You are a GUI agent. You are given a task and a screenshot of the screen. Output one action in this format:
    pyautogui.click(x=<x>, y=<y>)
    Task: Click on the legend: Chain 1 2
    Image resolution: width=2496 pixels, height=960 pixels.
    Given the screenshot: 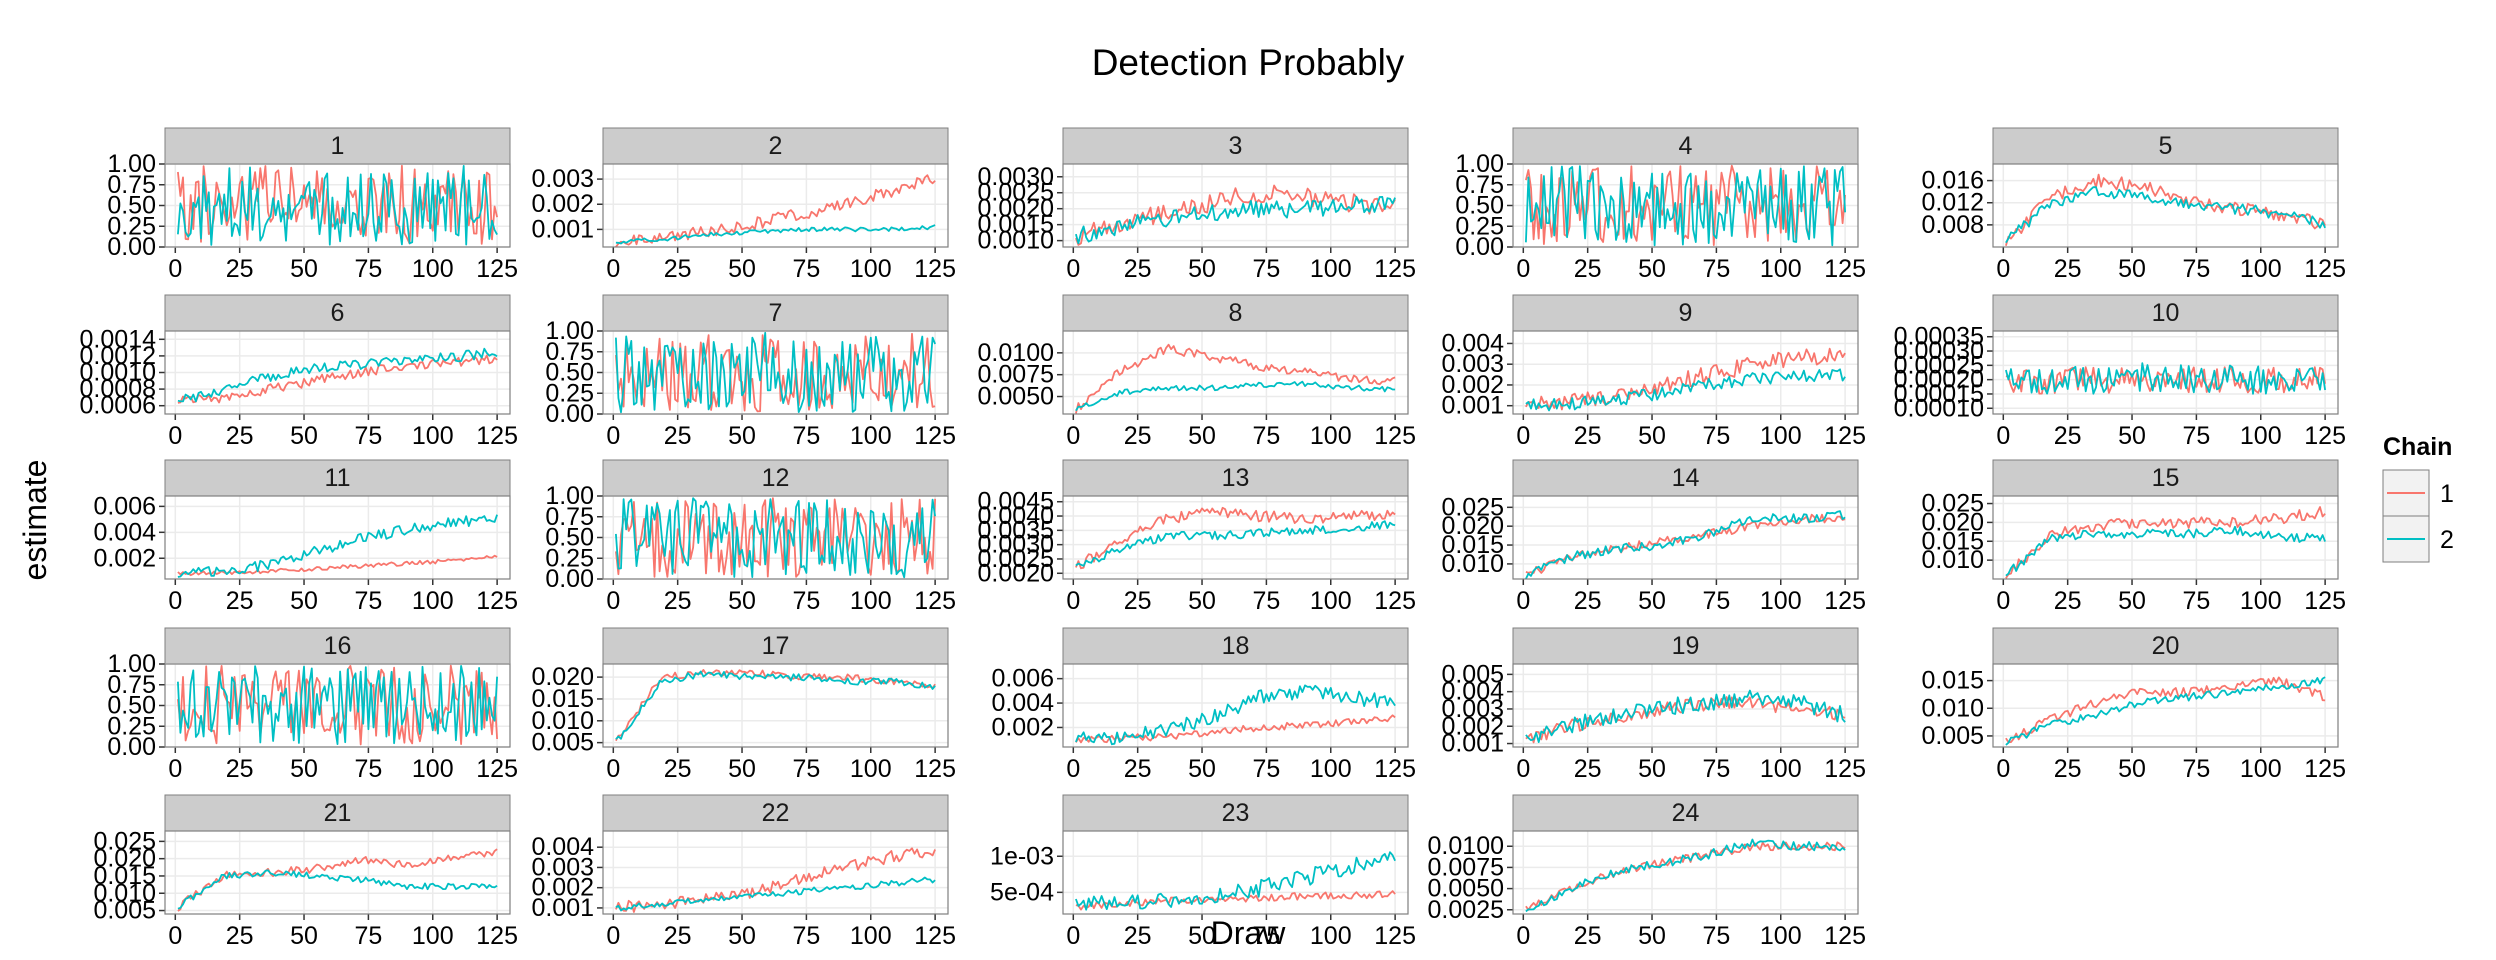 What is the action you would take?
    pyautogui.click(x=2418, y=498)
    